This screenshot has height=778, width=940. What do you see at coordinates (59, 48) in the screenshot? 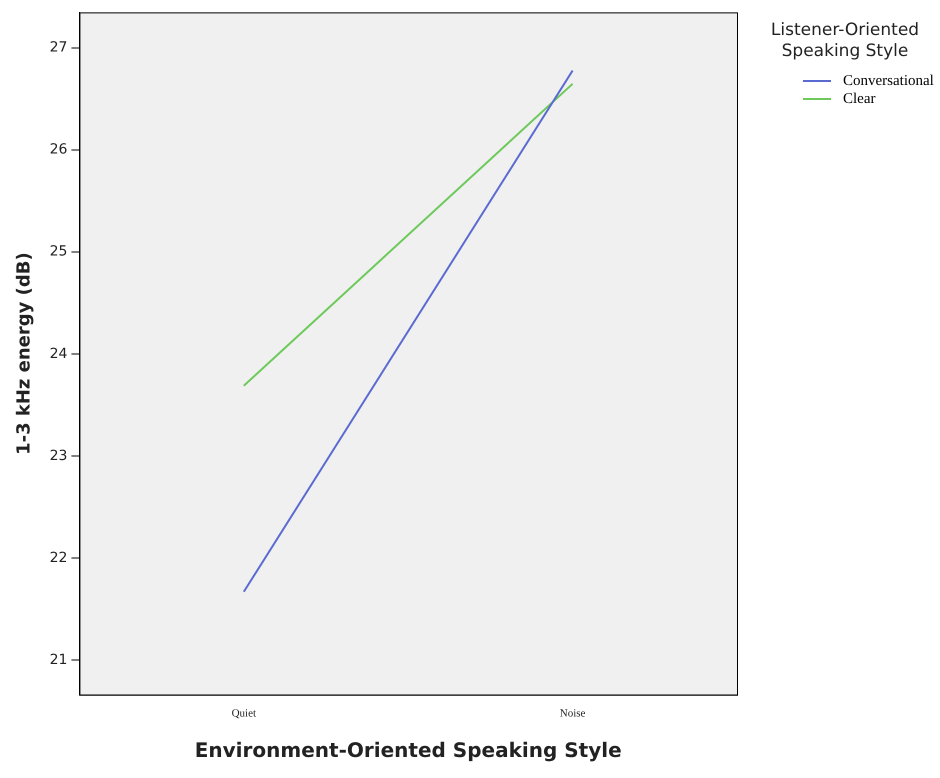
I see `y-tick-label: 27` at bounding box center [59, 48].